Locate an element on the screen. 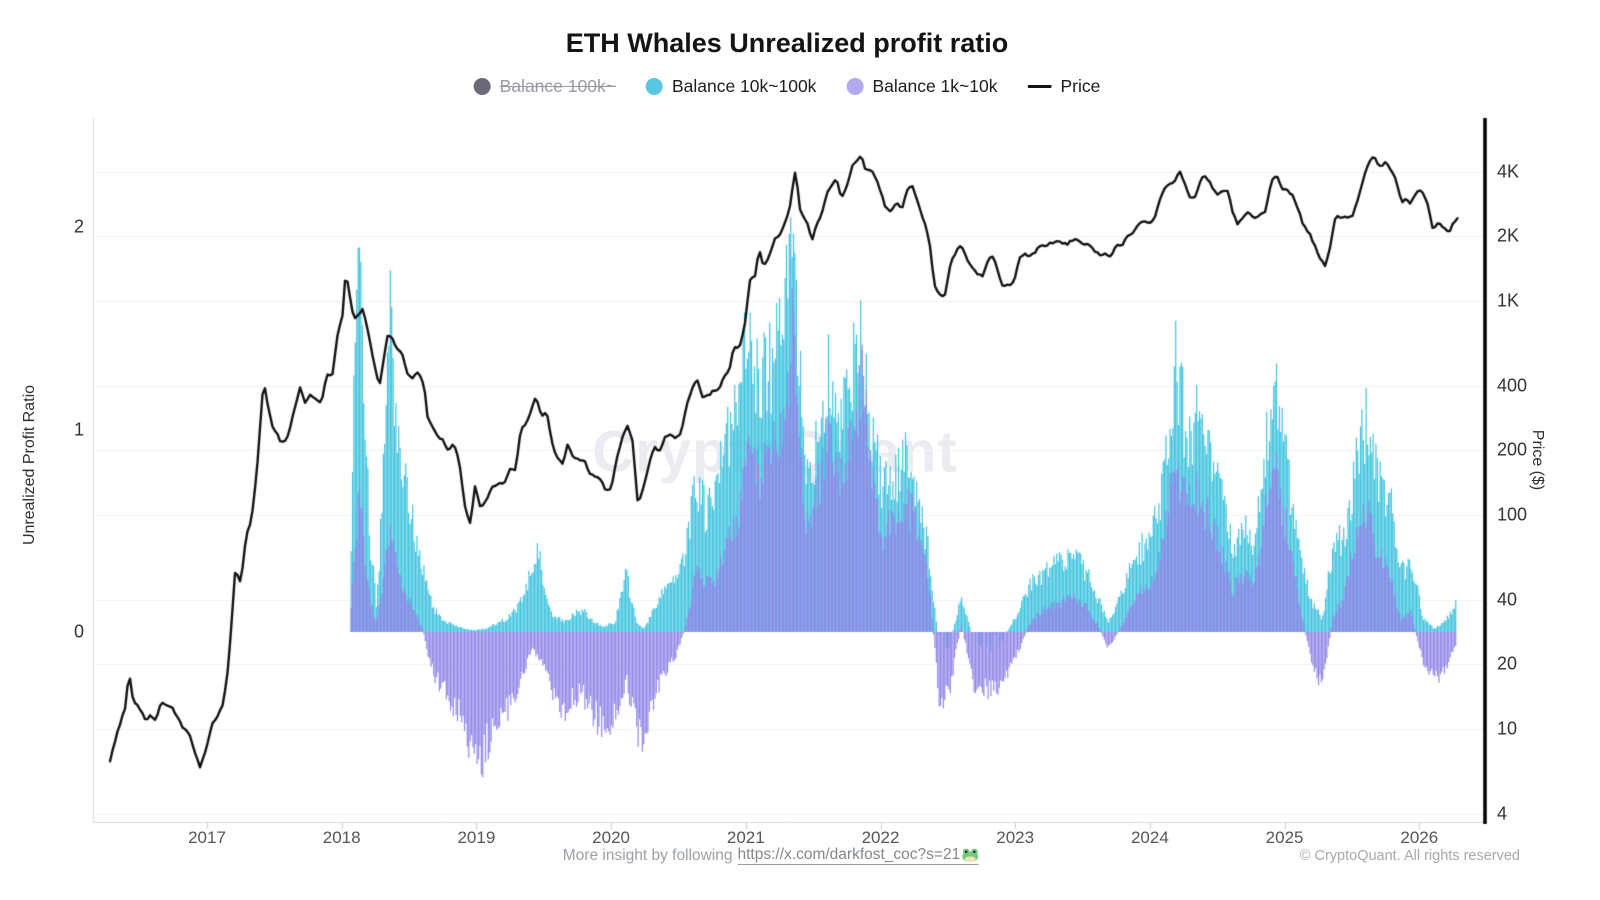 The height and width of the screenshot is (900, 1600). page-title: ETH Whales Unrealized profit ratio is located at coordinates (787, 43).